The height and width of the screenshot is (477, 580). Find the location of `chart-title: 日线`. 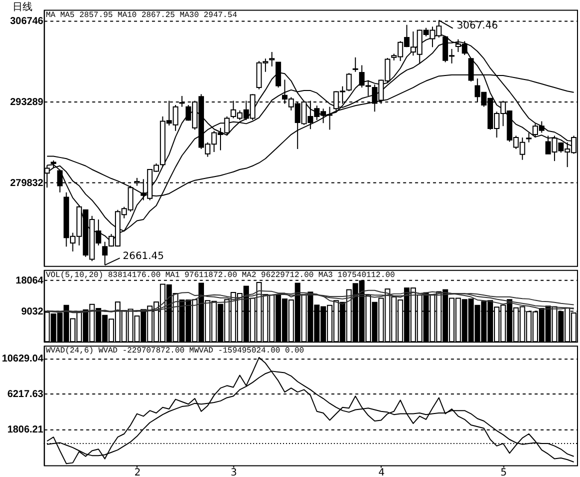

chart-title: 日线 is located at coordinates (22, 6).